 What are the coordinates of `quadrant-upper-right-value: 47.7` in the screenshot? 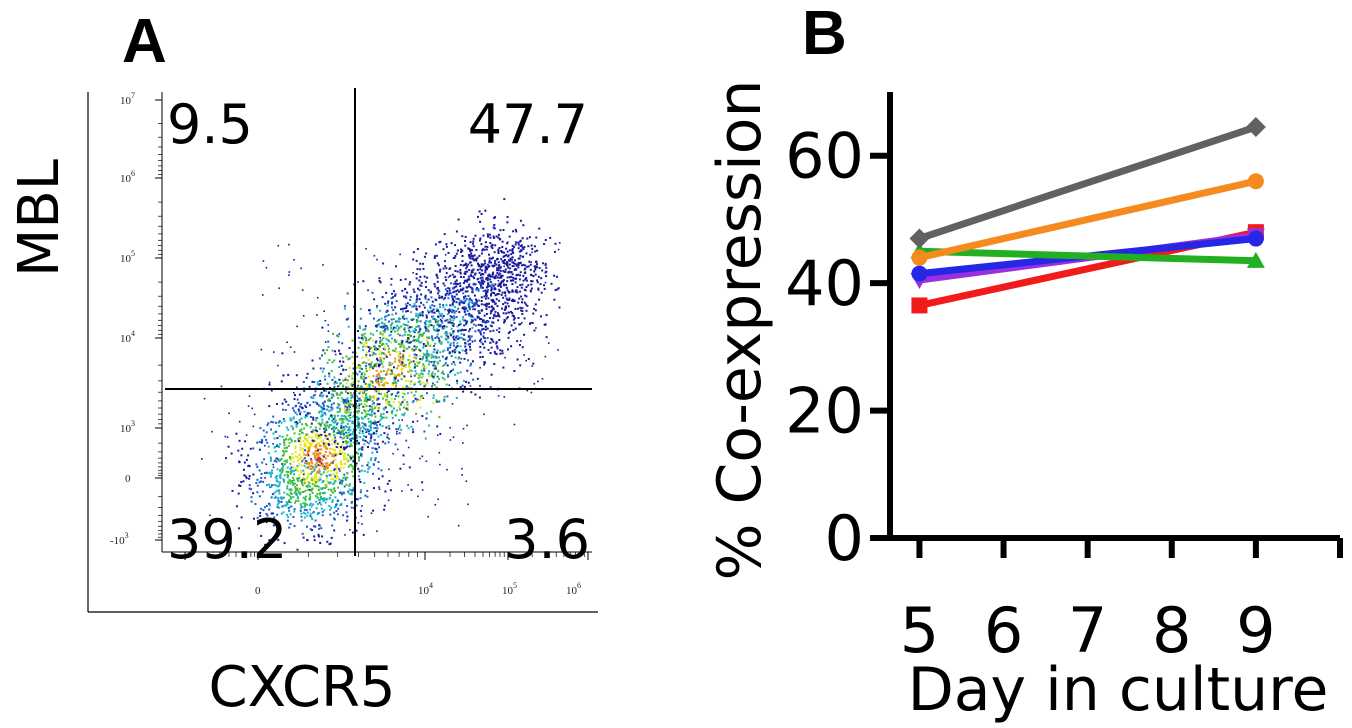 It's located at (528, 124).